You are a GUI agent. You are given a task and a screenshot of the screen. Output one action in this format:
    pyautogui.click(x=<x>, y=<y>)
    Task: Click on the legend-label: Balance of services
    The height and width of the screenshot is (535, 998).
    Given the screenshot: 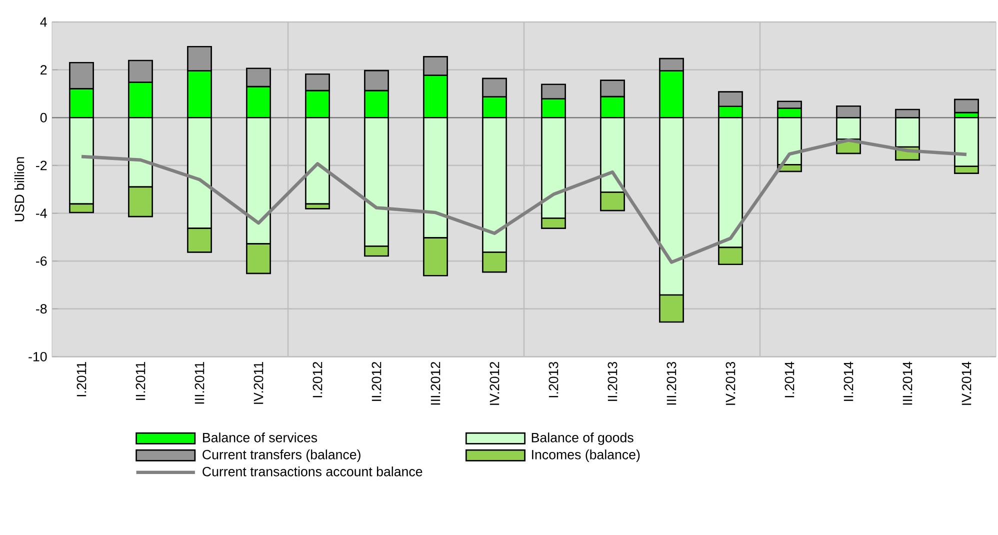 What is the action you would take?
    pyautogui.click(x=260, y=437)
    